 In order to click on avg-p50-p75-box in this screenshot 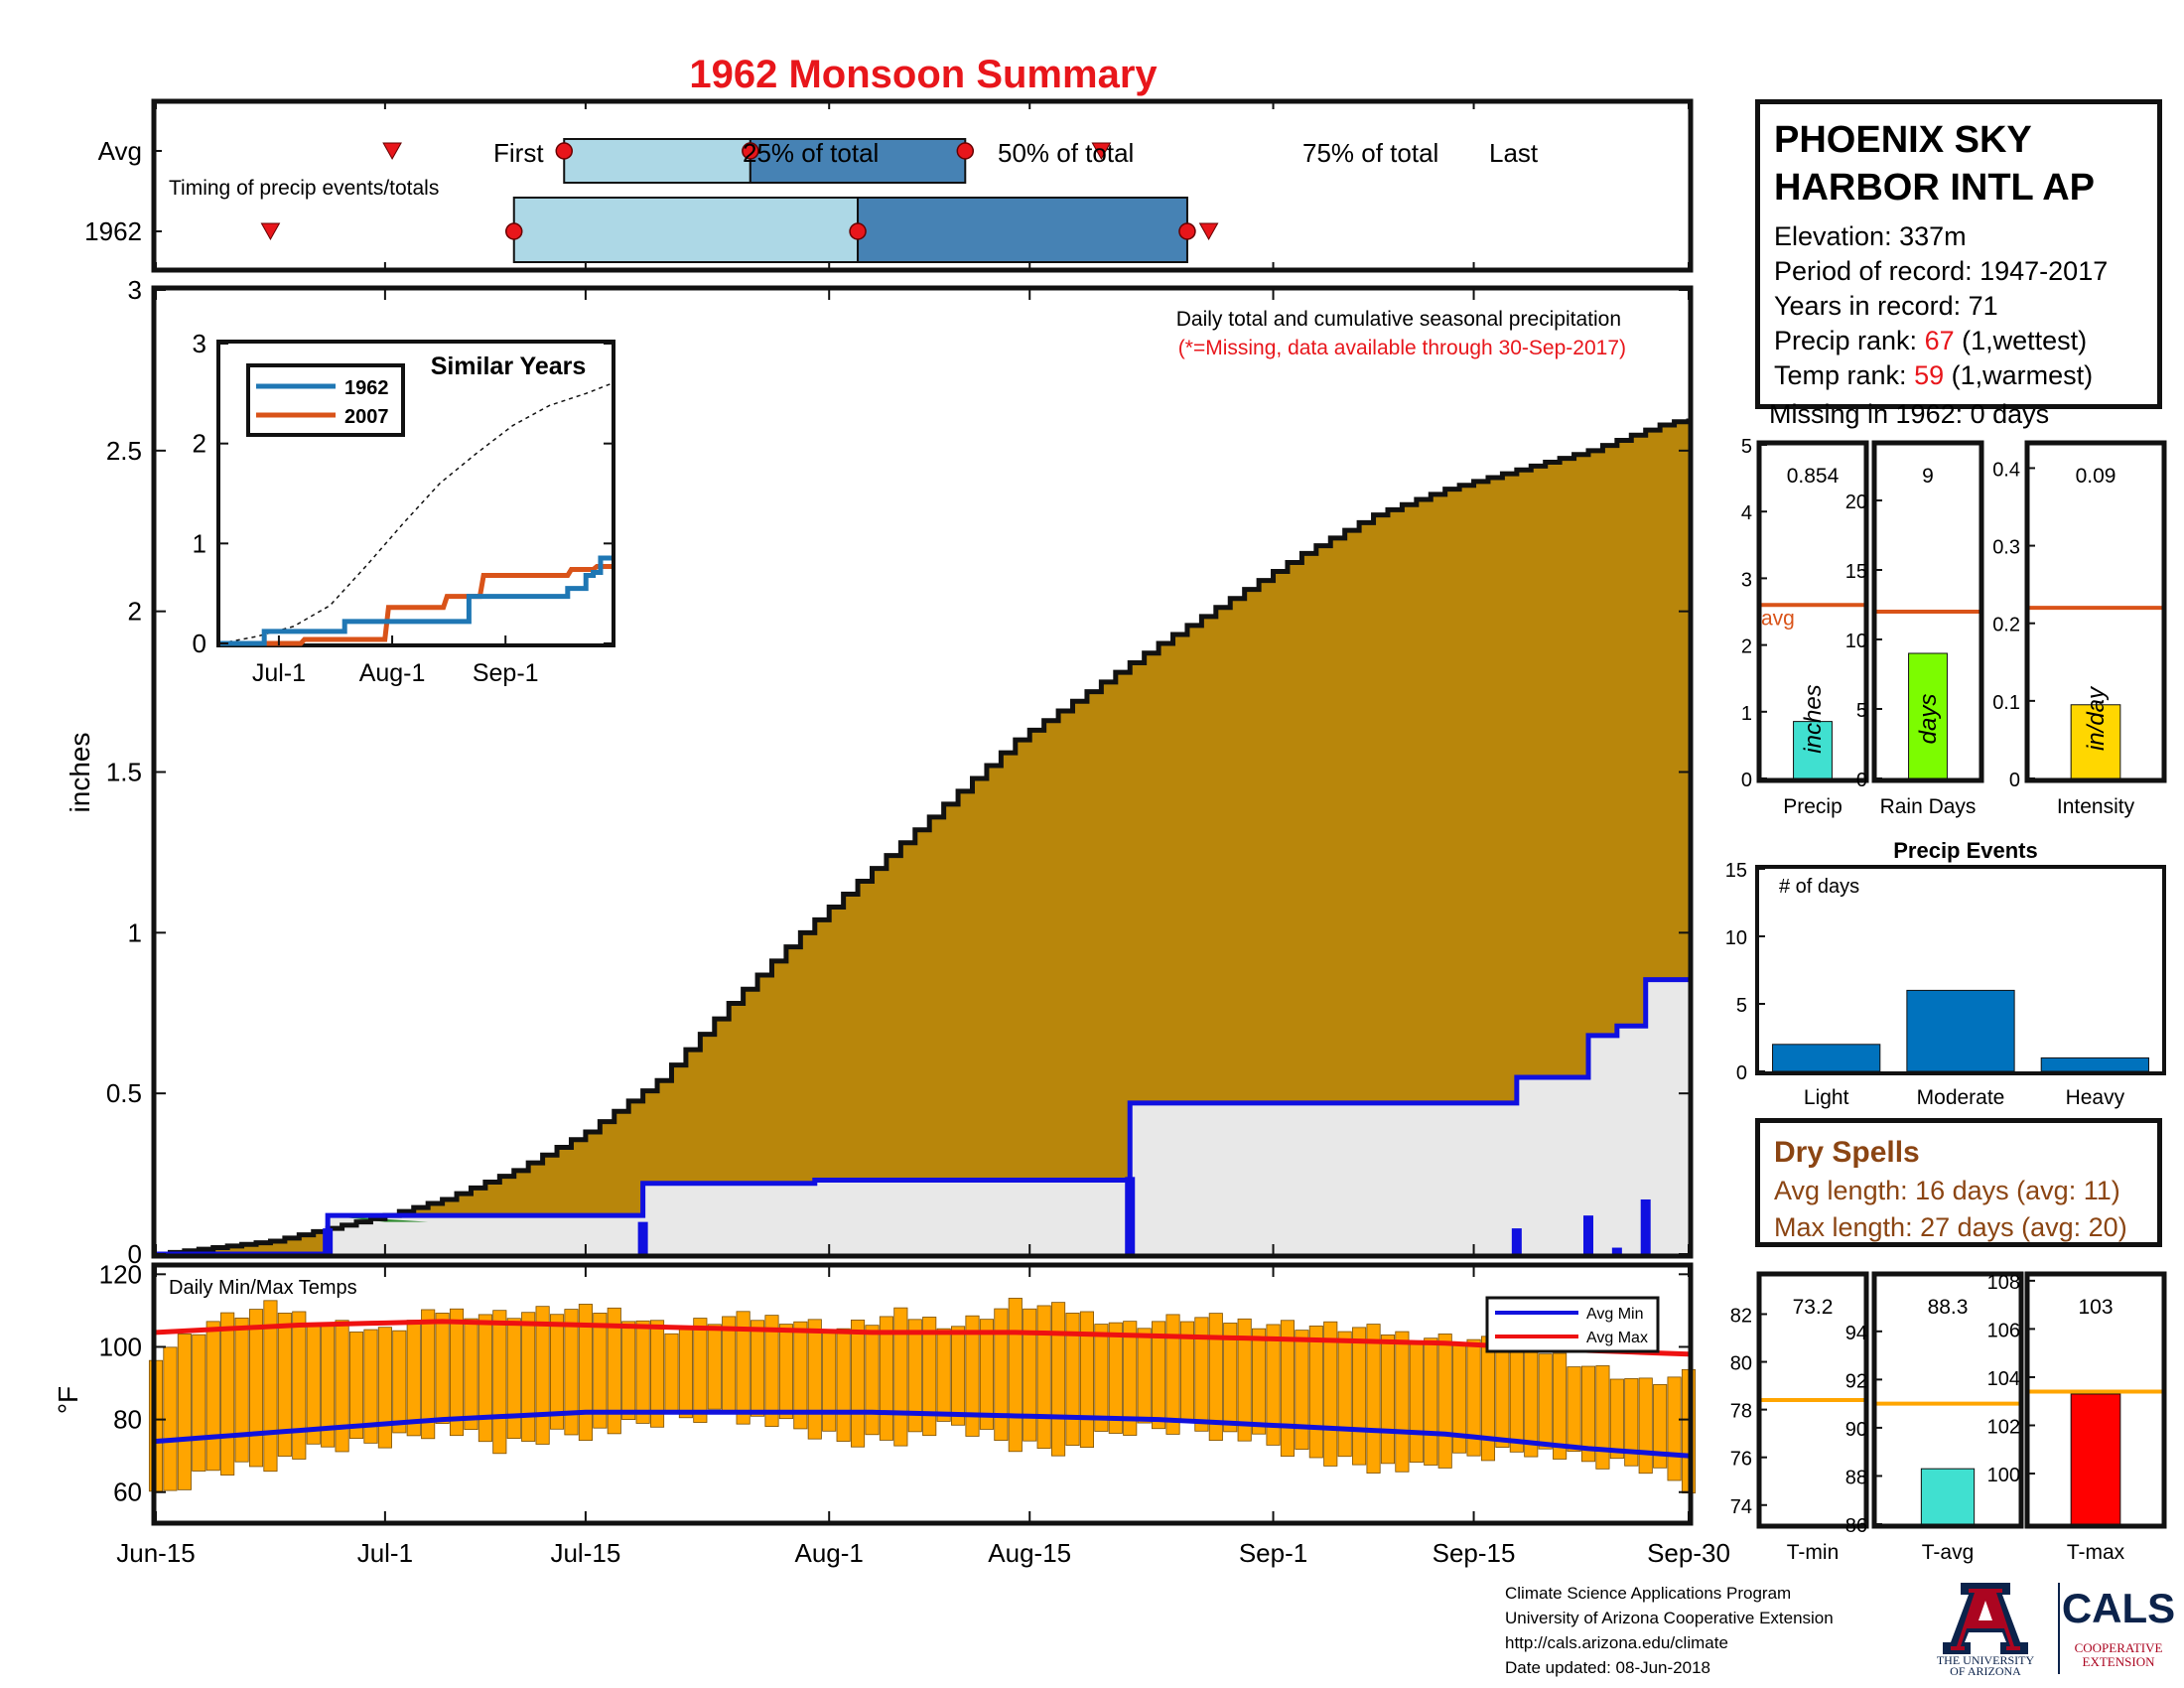, I will do `click(858, 161)`.